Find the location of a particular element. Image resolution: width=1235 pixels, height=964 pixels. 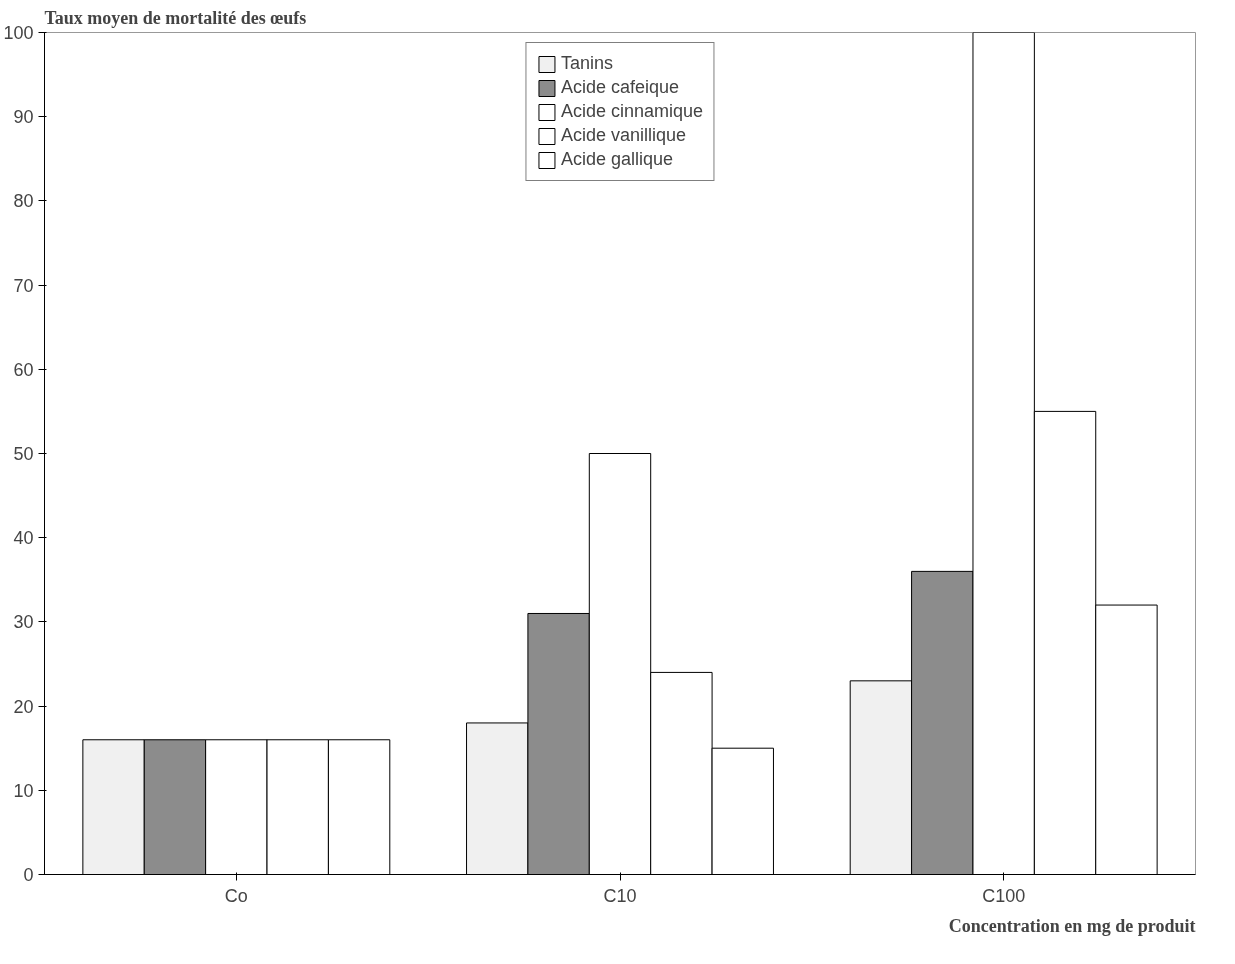

y-tick-label: 90 is located at coordinates (23, 117).